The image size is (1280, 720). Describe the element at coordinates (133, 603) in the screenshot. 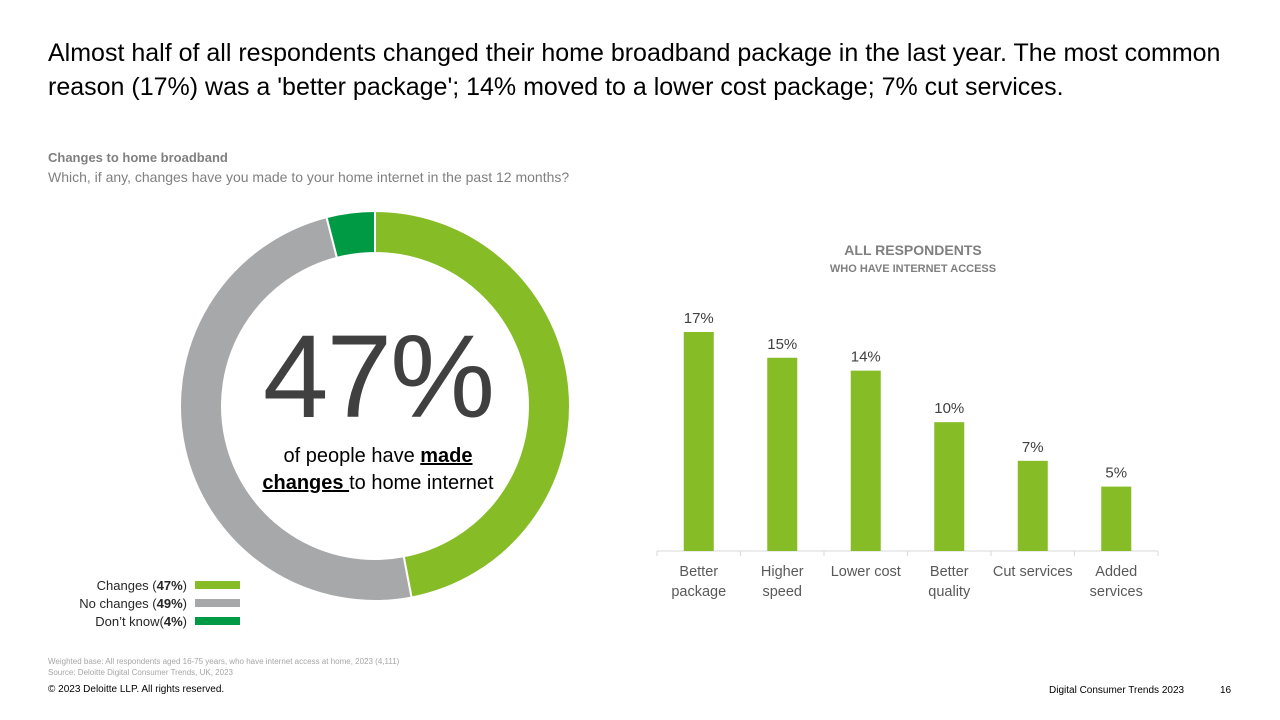

I see `legend-label: No changes (49%)` at that location.